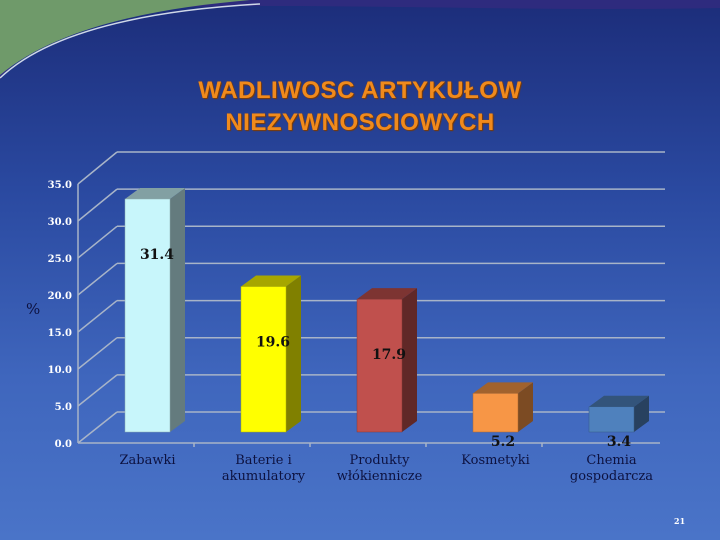 The width and height of the screenshot is (720, 540). I want to click on y-axis-ticks: 0.0 5.0 10.0 15.0 20.0 25.0 30.0 35.0, so click(60, 315).